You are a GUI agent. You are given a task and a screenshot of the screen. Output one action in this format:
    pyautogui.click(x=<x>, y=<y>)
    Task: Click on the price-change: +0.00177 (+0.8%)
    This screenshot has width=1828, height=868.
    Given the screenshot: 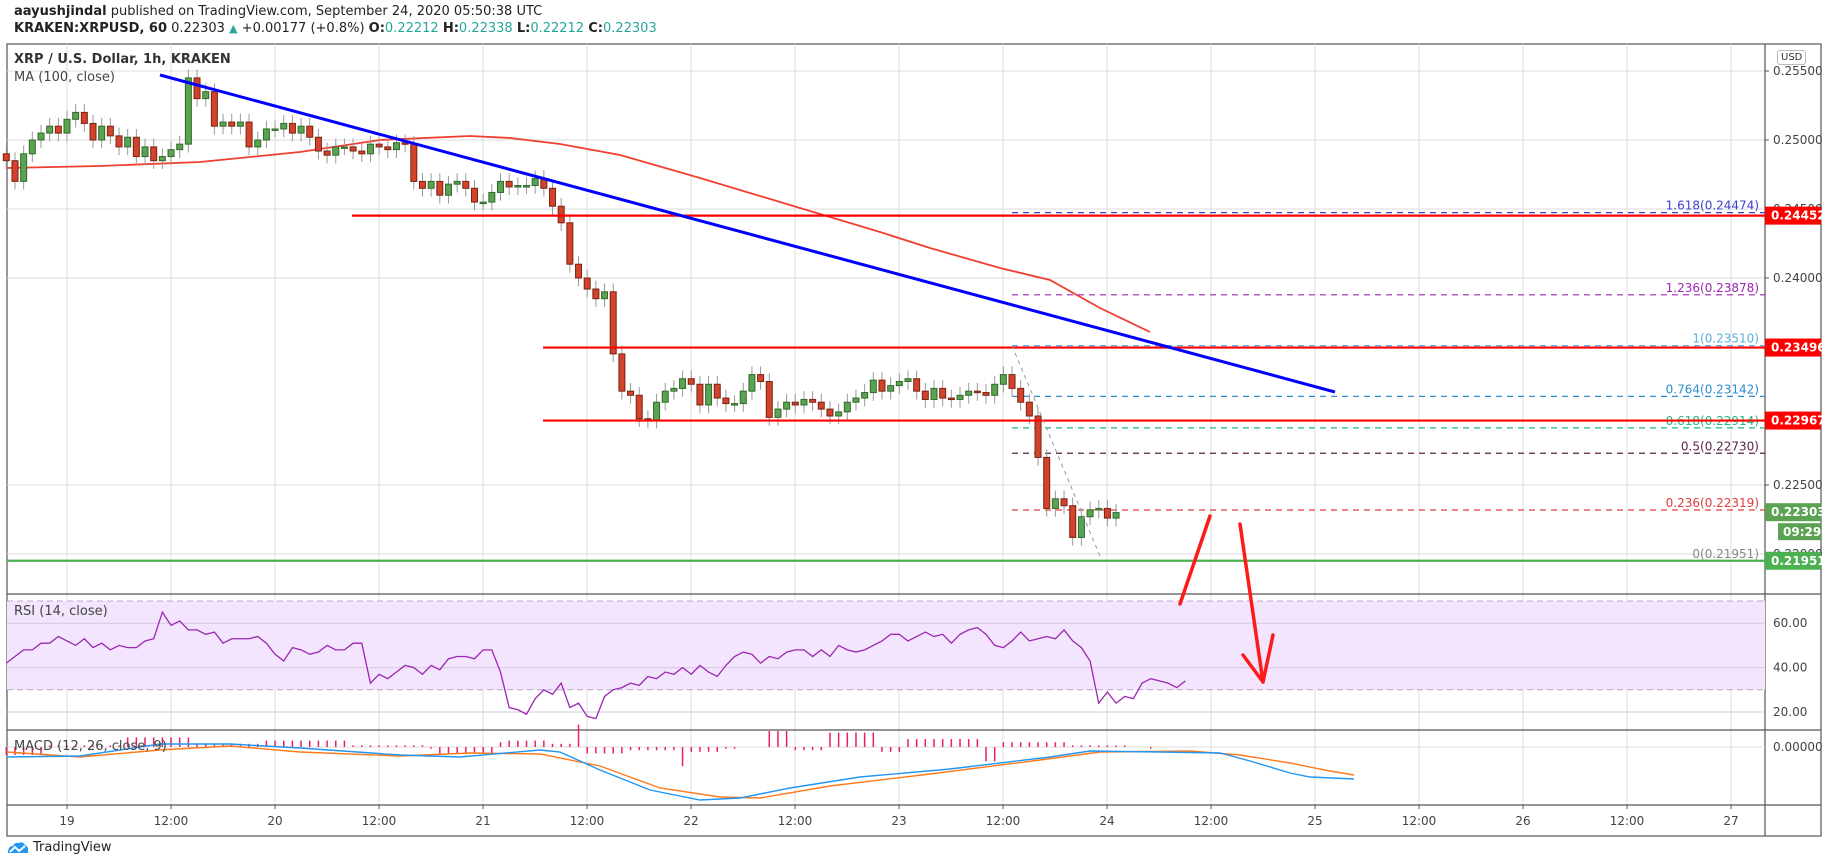 What is the action you would take?
    pyautogui.click(x=303, y=28)
    